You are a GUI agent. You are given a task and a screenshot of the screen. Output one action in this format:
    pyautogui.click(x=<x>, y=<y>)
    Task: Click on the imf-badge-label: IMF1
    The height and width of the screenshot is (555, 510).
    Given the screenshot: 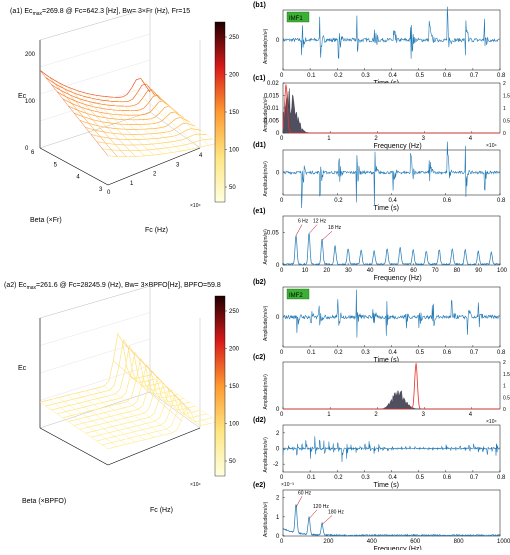 What is the action you would take?
    pyautogui.click(x=296, y=19)
    